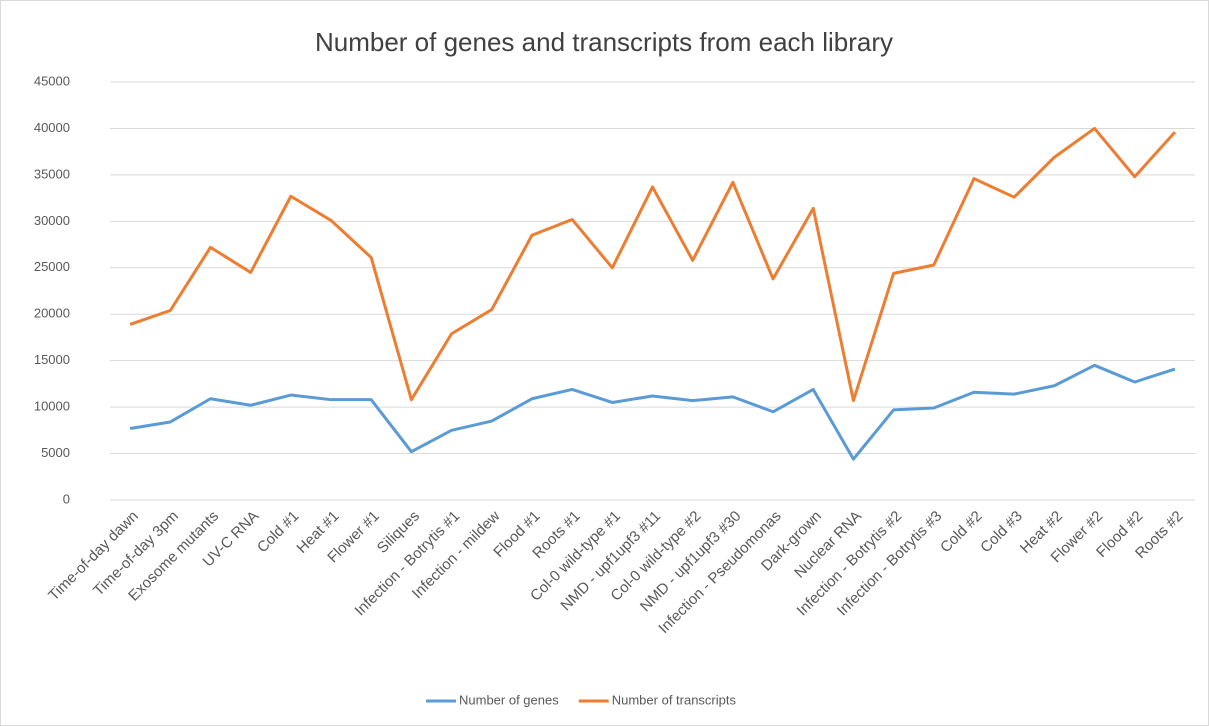  Describe the element at coordinates (52, 220) in the screenshot. I see `y-tick-label: 30000` at that location.